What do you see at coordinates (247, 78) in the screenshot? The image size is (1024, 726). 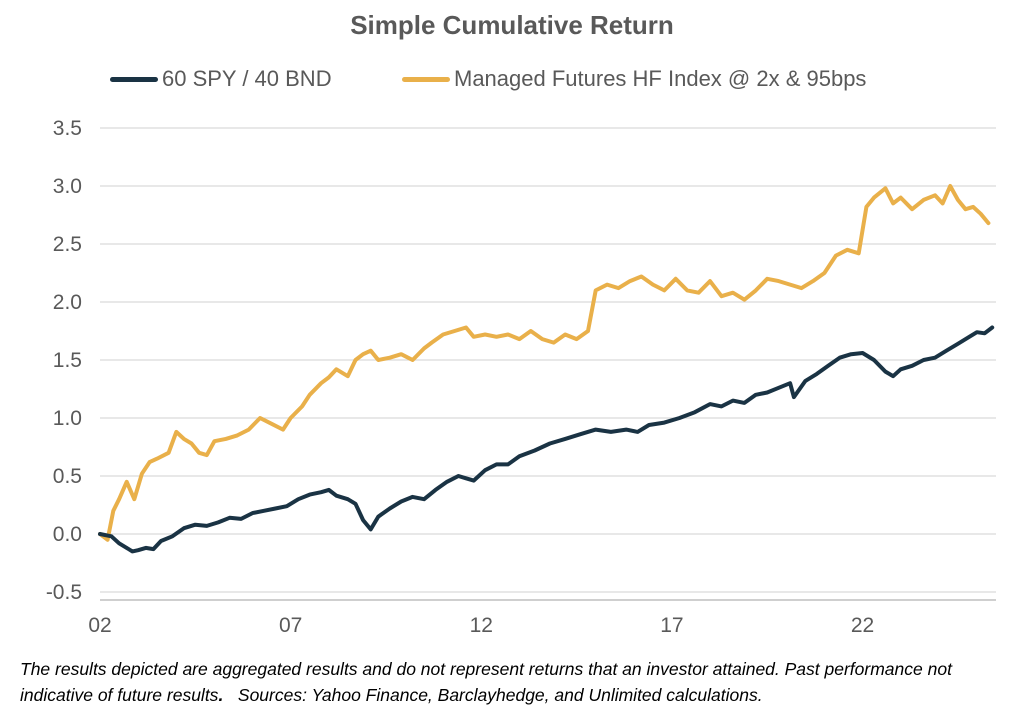 I see `legend-label-spy-bnd: 60 SPY / 40 BND` at bounding box center [247, 78].